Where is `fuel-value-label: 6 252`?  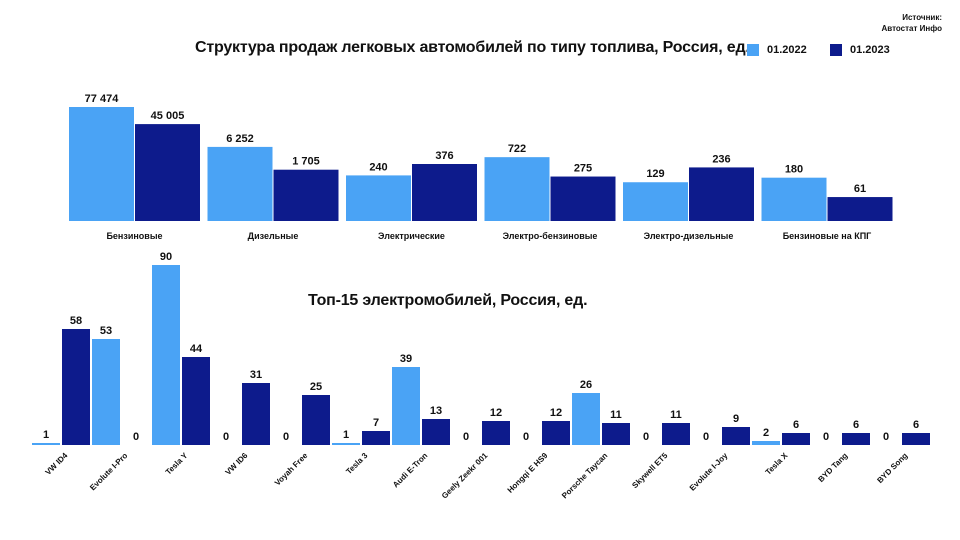
fuel-value-label: 6 252 is located at coordinates (240, 139).